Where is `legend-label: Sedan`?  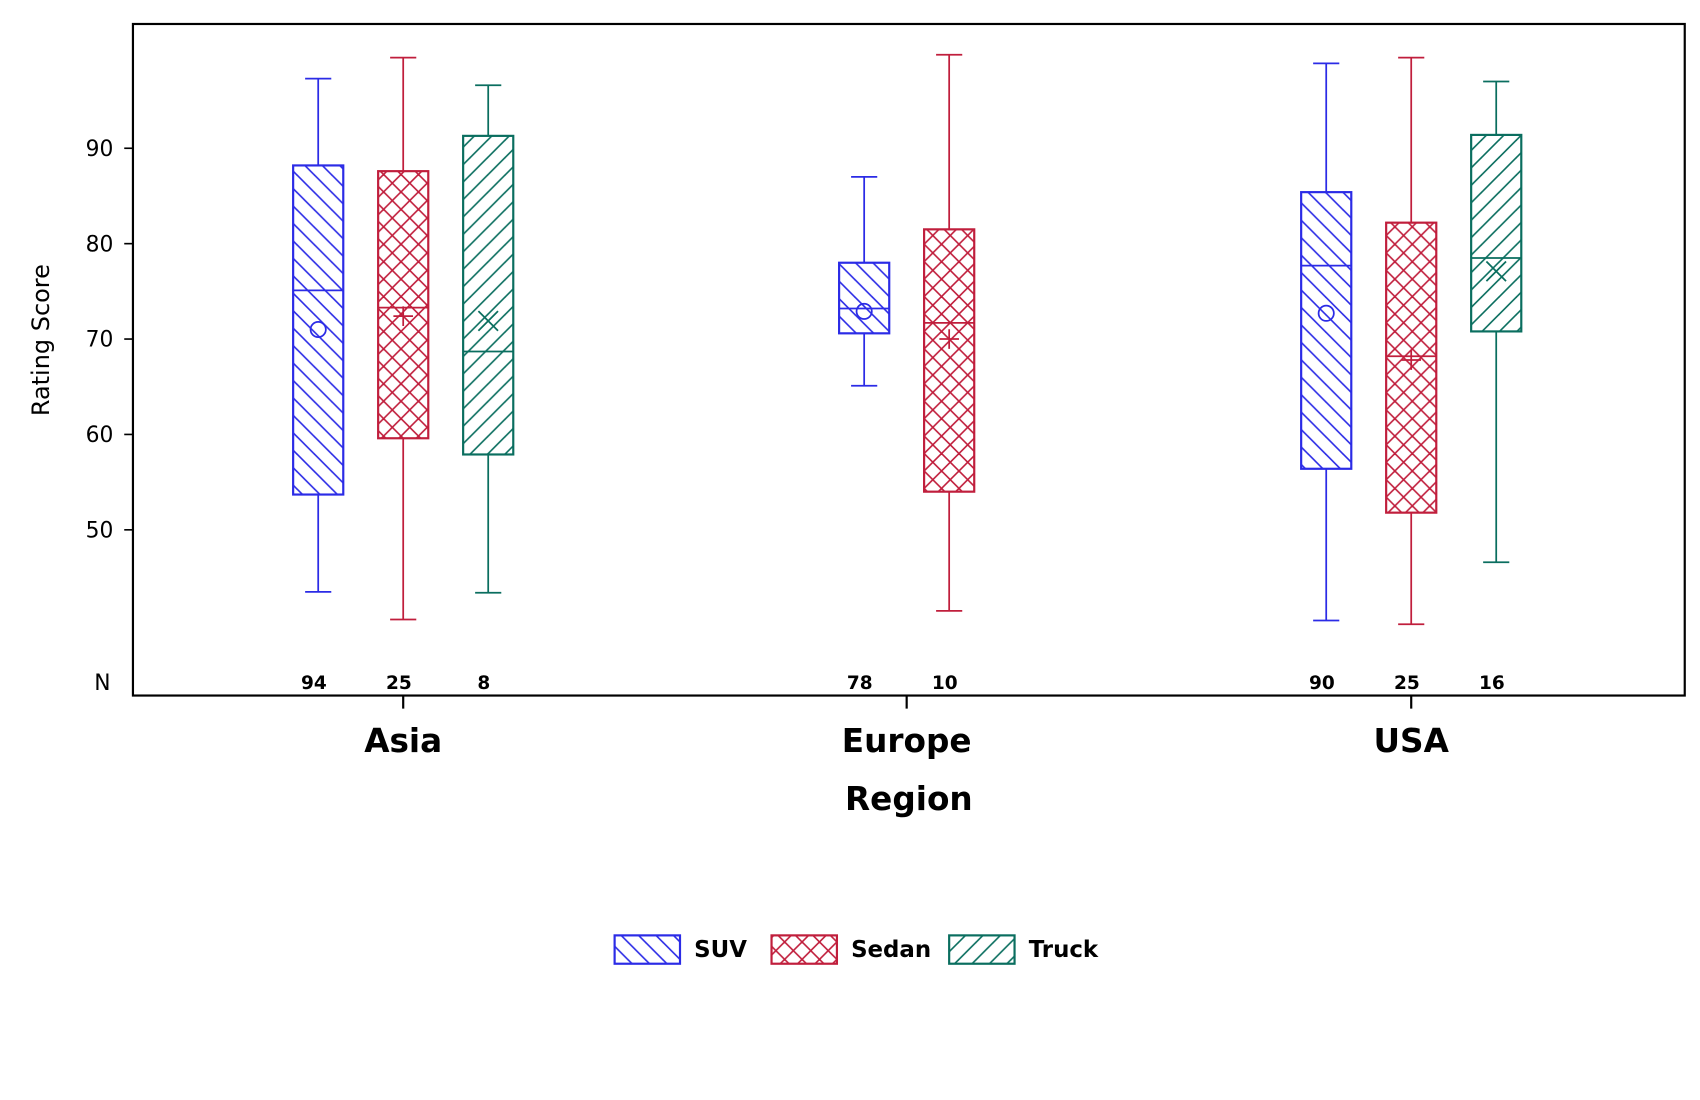
legend-label: Sedan is located at coordinates (891, 950).